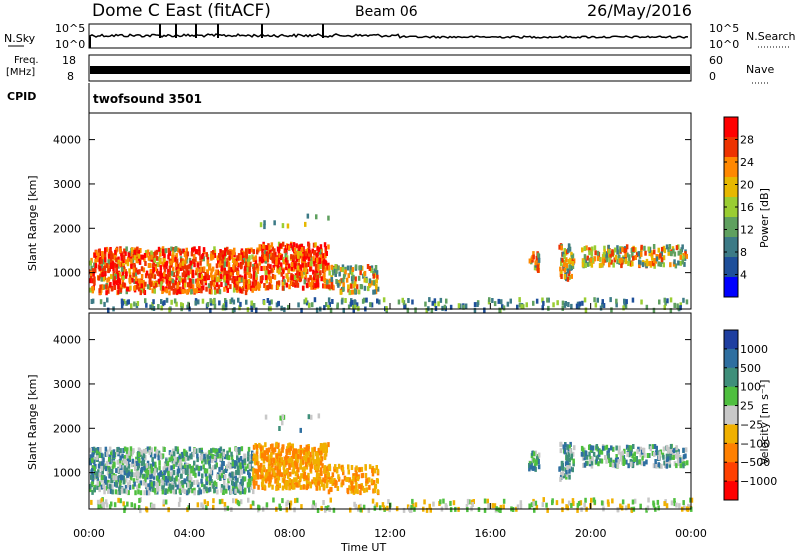 Image resolution: width=800 pixels, height=554 pixels. I want to click on velocity-ylabel: Slant Range [km], so click(32, 422).